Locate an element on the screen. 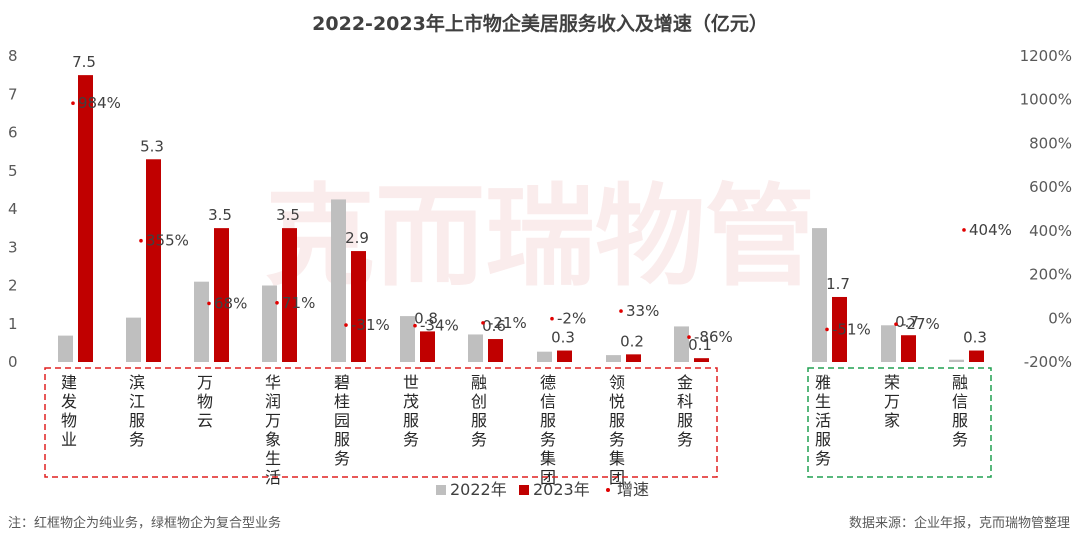 The image size is (1080, 540). legend-swatch-growth is located at coordinates (608, 490).